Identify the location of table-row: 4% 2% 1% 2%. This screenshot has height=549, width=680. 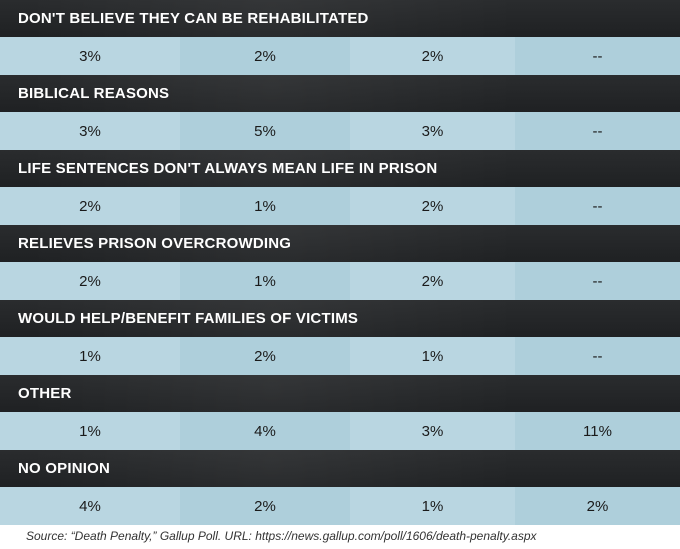
(340, 506).